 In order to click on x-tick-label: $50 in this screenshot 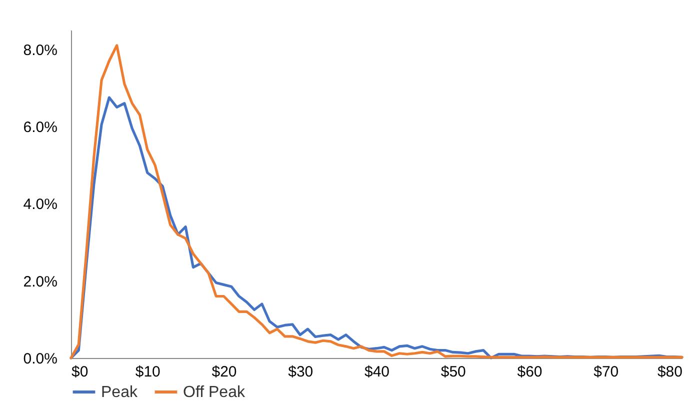, I will do `click(453, 372)`.